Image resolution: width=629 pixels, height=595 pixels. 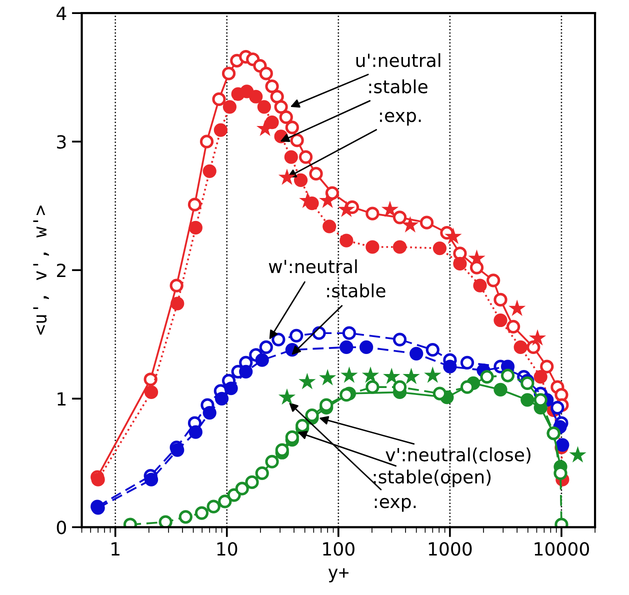 I want to click on x-tick-label: 10000, so click(x=561, y=549).